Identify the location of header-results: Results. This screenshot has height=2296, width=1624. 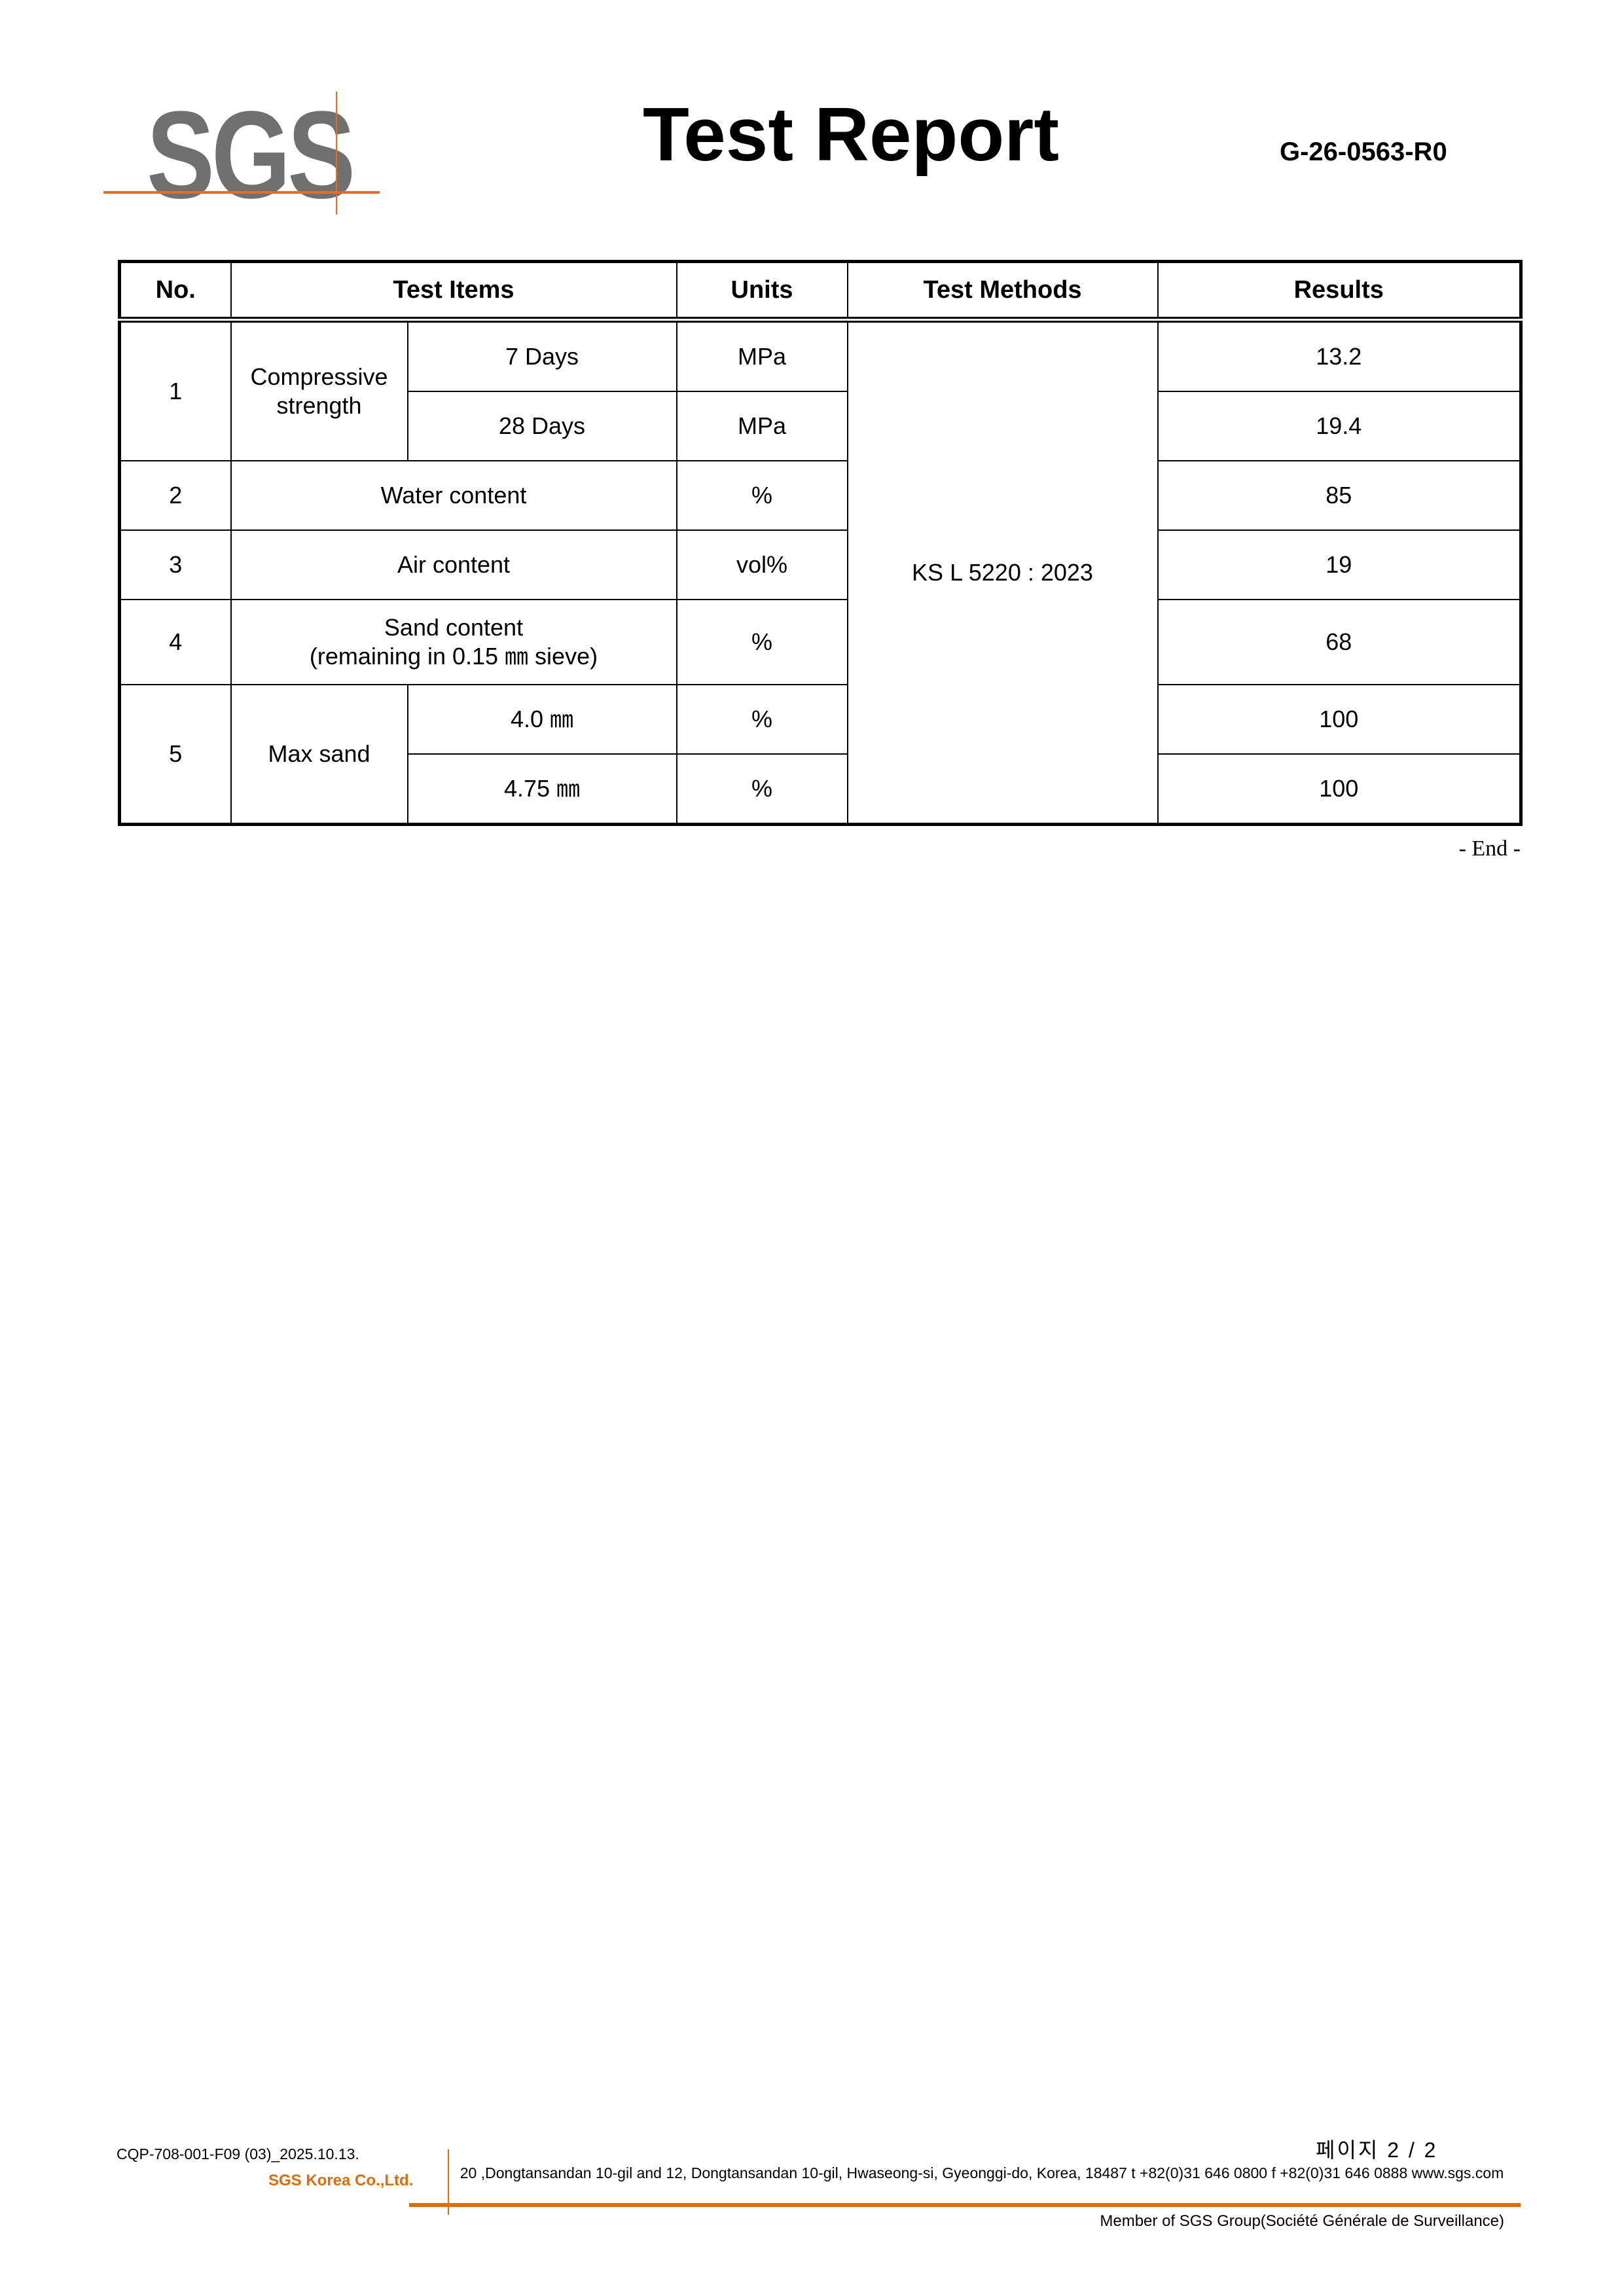
(1339, 291).